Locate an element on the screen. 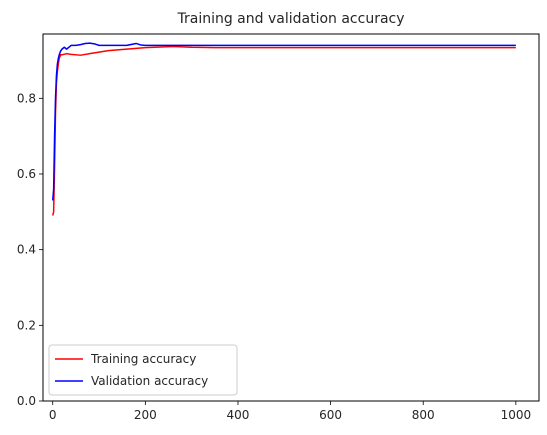 The width and height of the screenshot is (547, 435). y-tick-label-3: 0.6 is located at coordinates (26, 174).